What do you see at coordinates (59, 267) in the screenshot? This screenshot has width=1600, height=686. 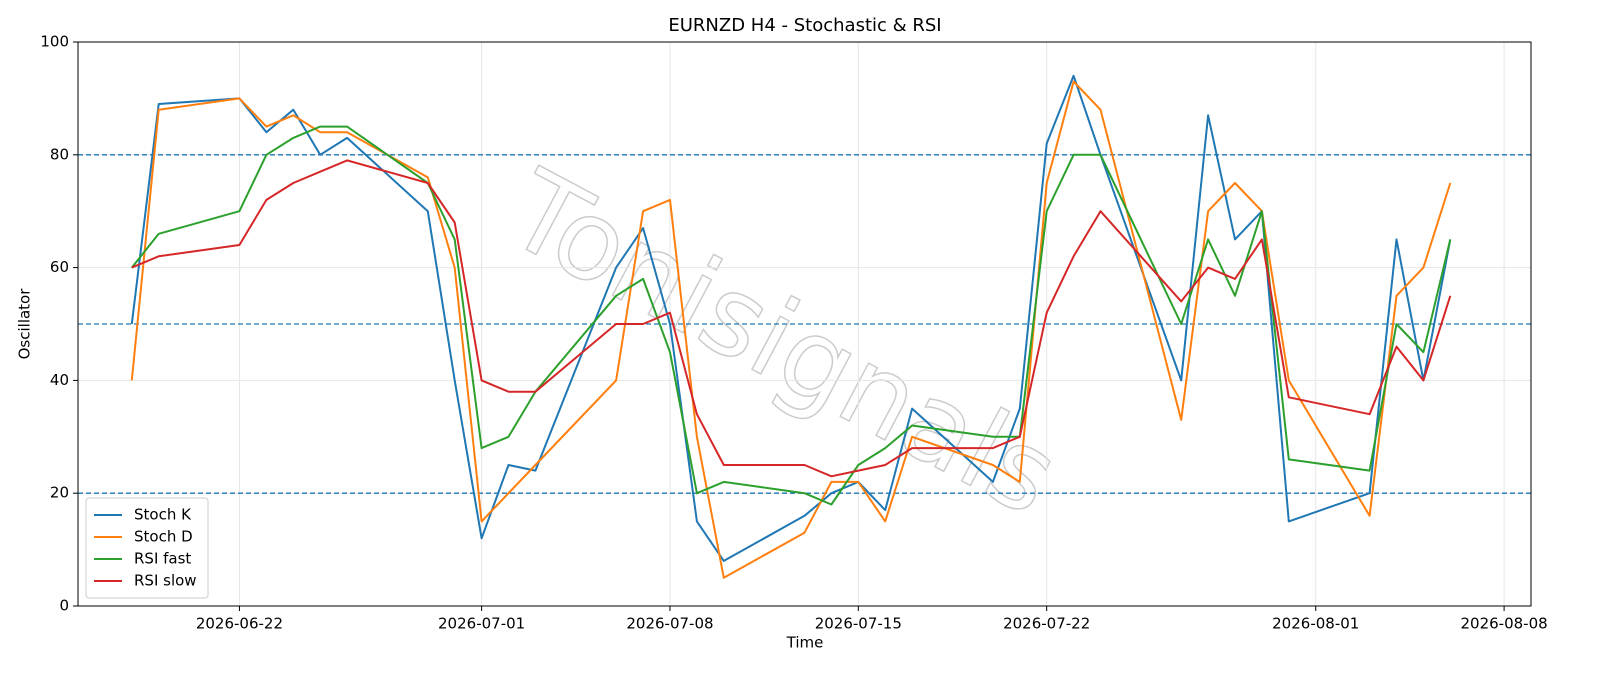 I see `y-tick-label: 60` at bounding box center [59, 267].